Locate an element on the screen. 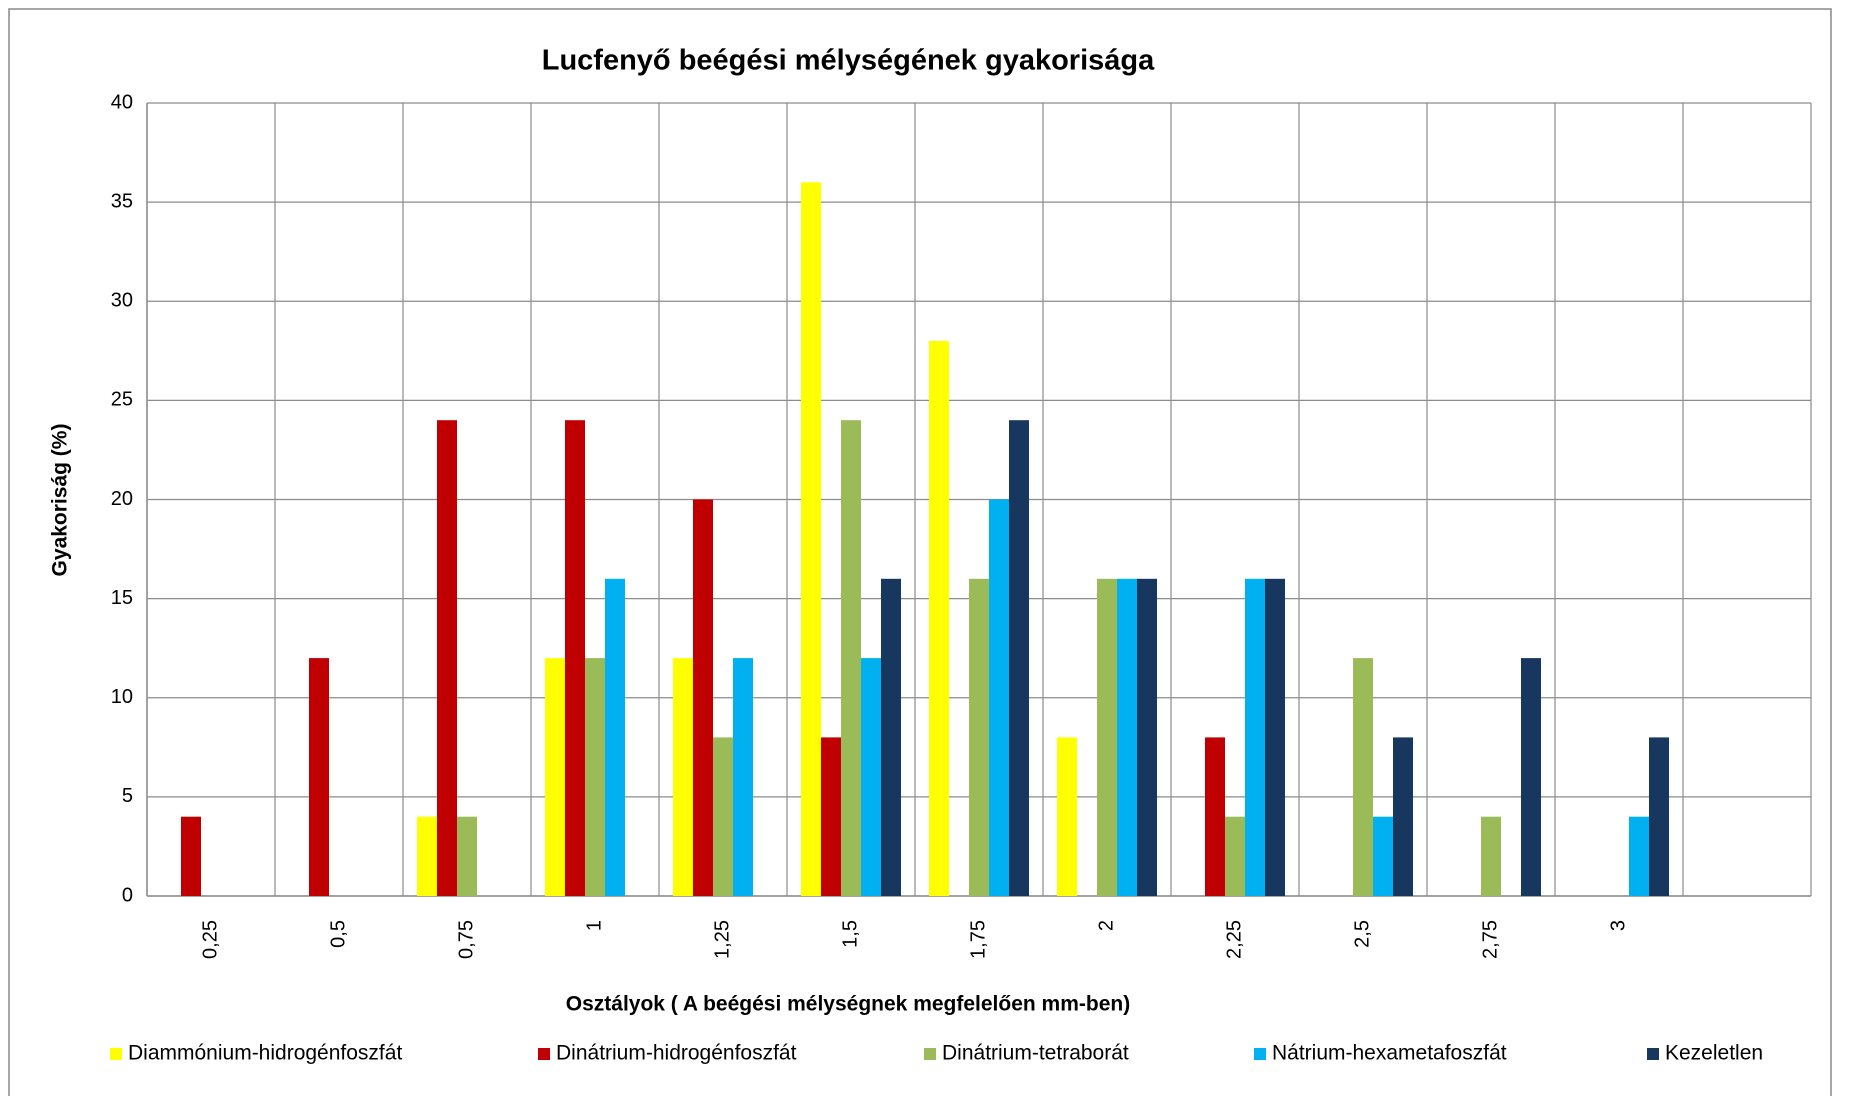 This screenshot has height=1096, width=1854. x-tick-label: 0,25 is located at coordinates (210, 939).